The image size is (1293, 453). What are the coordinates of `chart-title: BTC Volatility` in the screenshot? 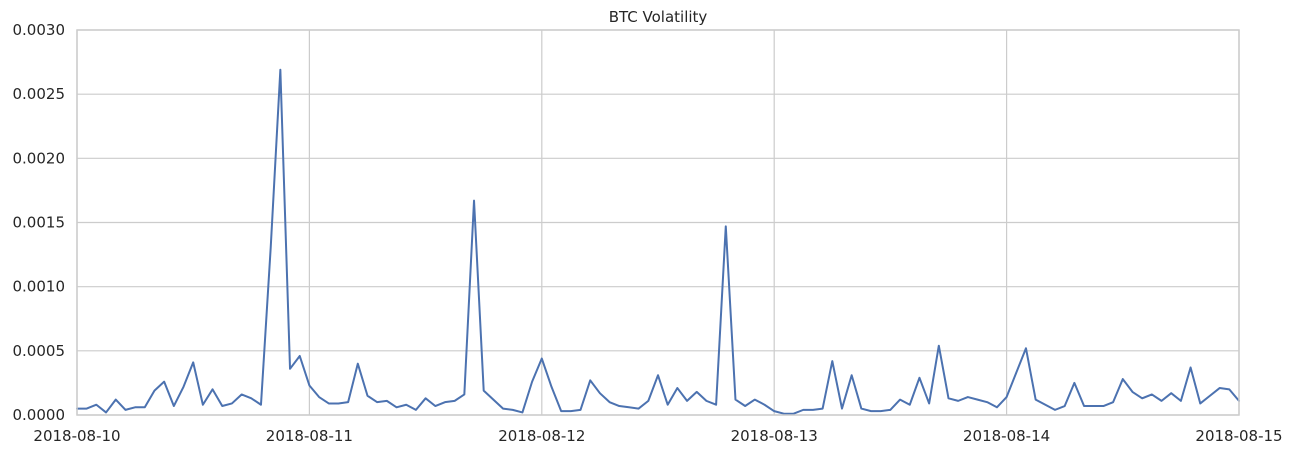 It's located at (658, 17).